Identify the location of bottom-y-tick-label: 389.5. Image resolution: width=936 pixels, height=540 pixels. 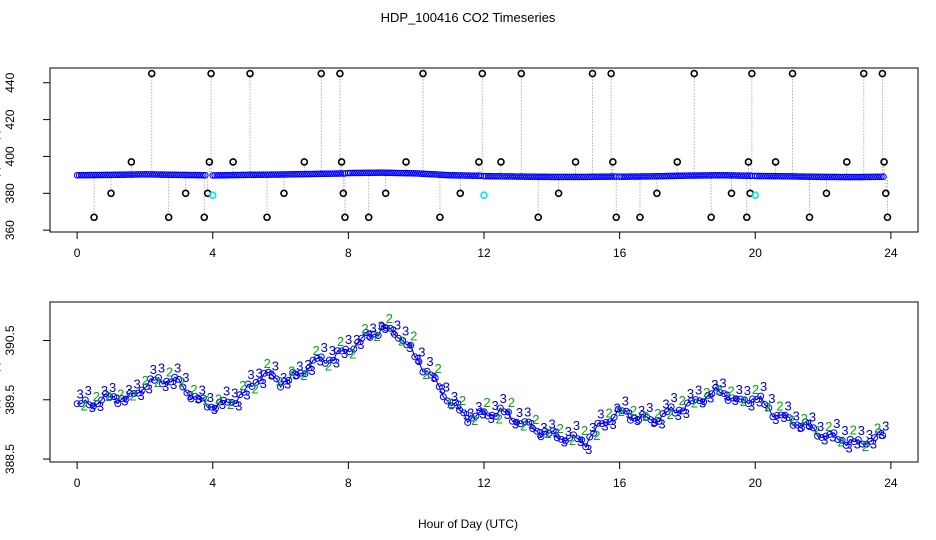
(10, 399).